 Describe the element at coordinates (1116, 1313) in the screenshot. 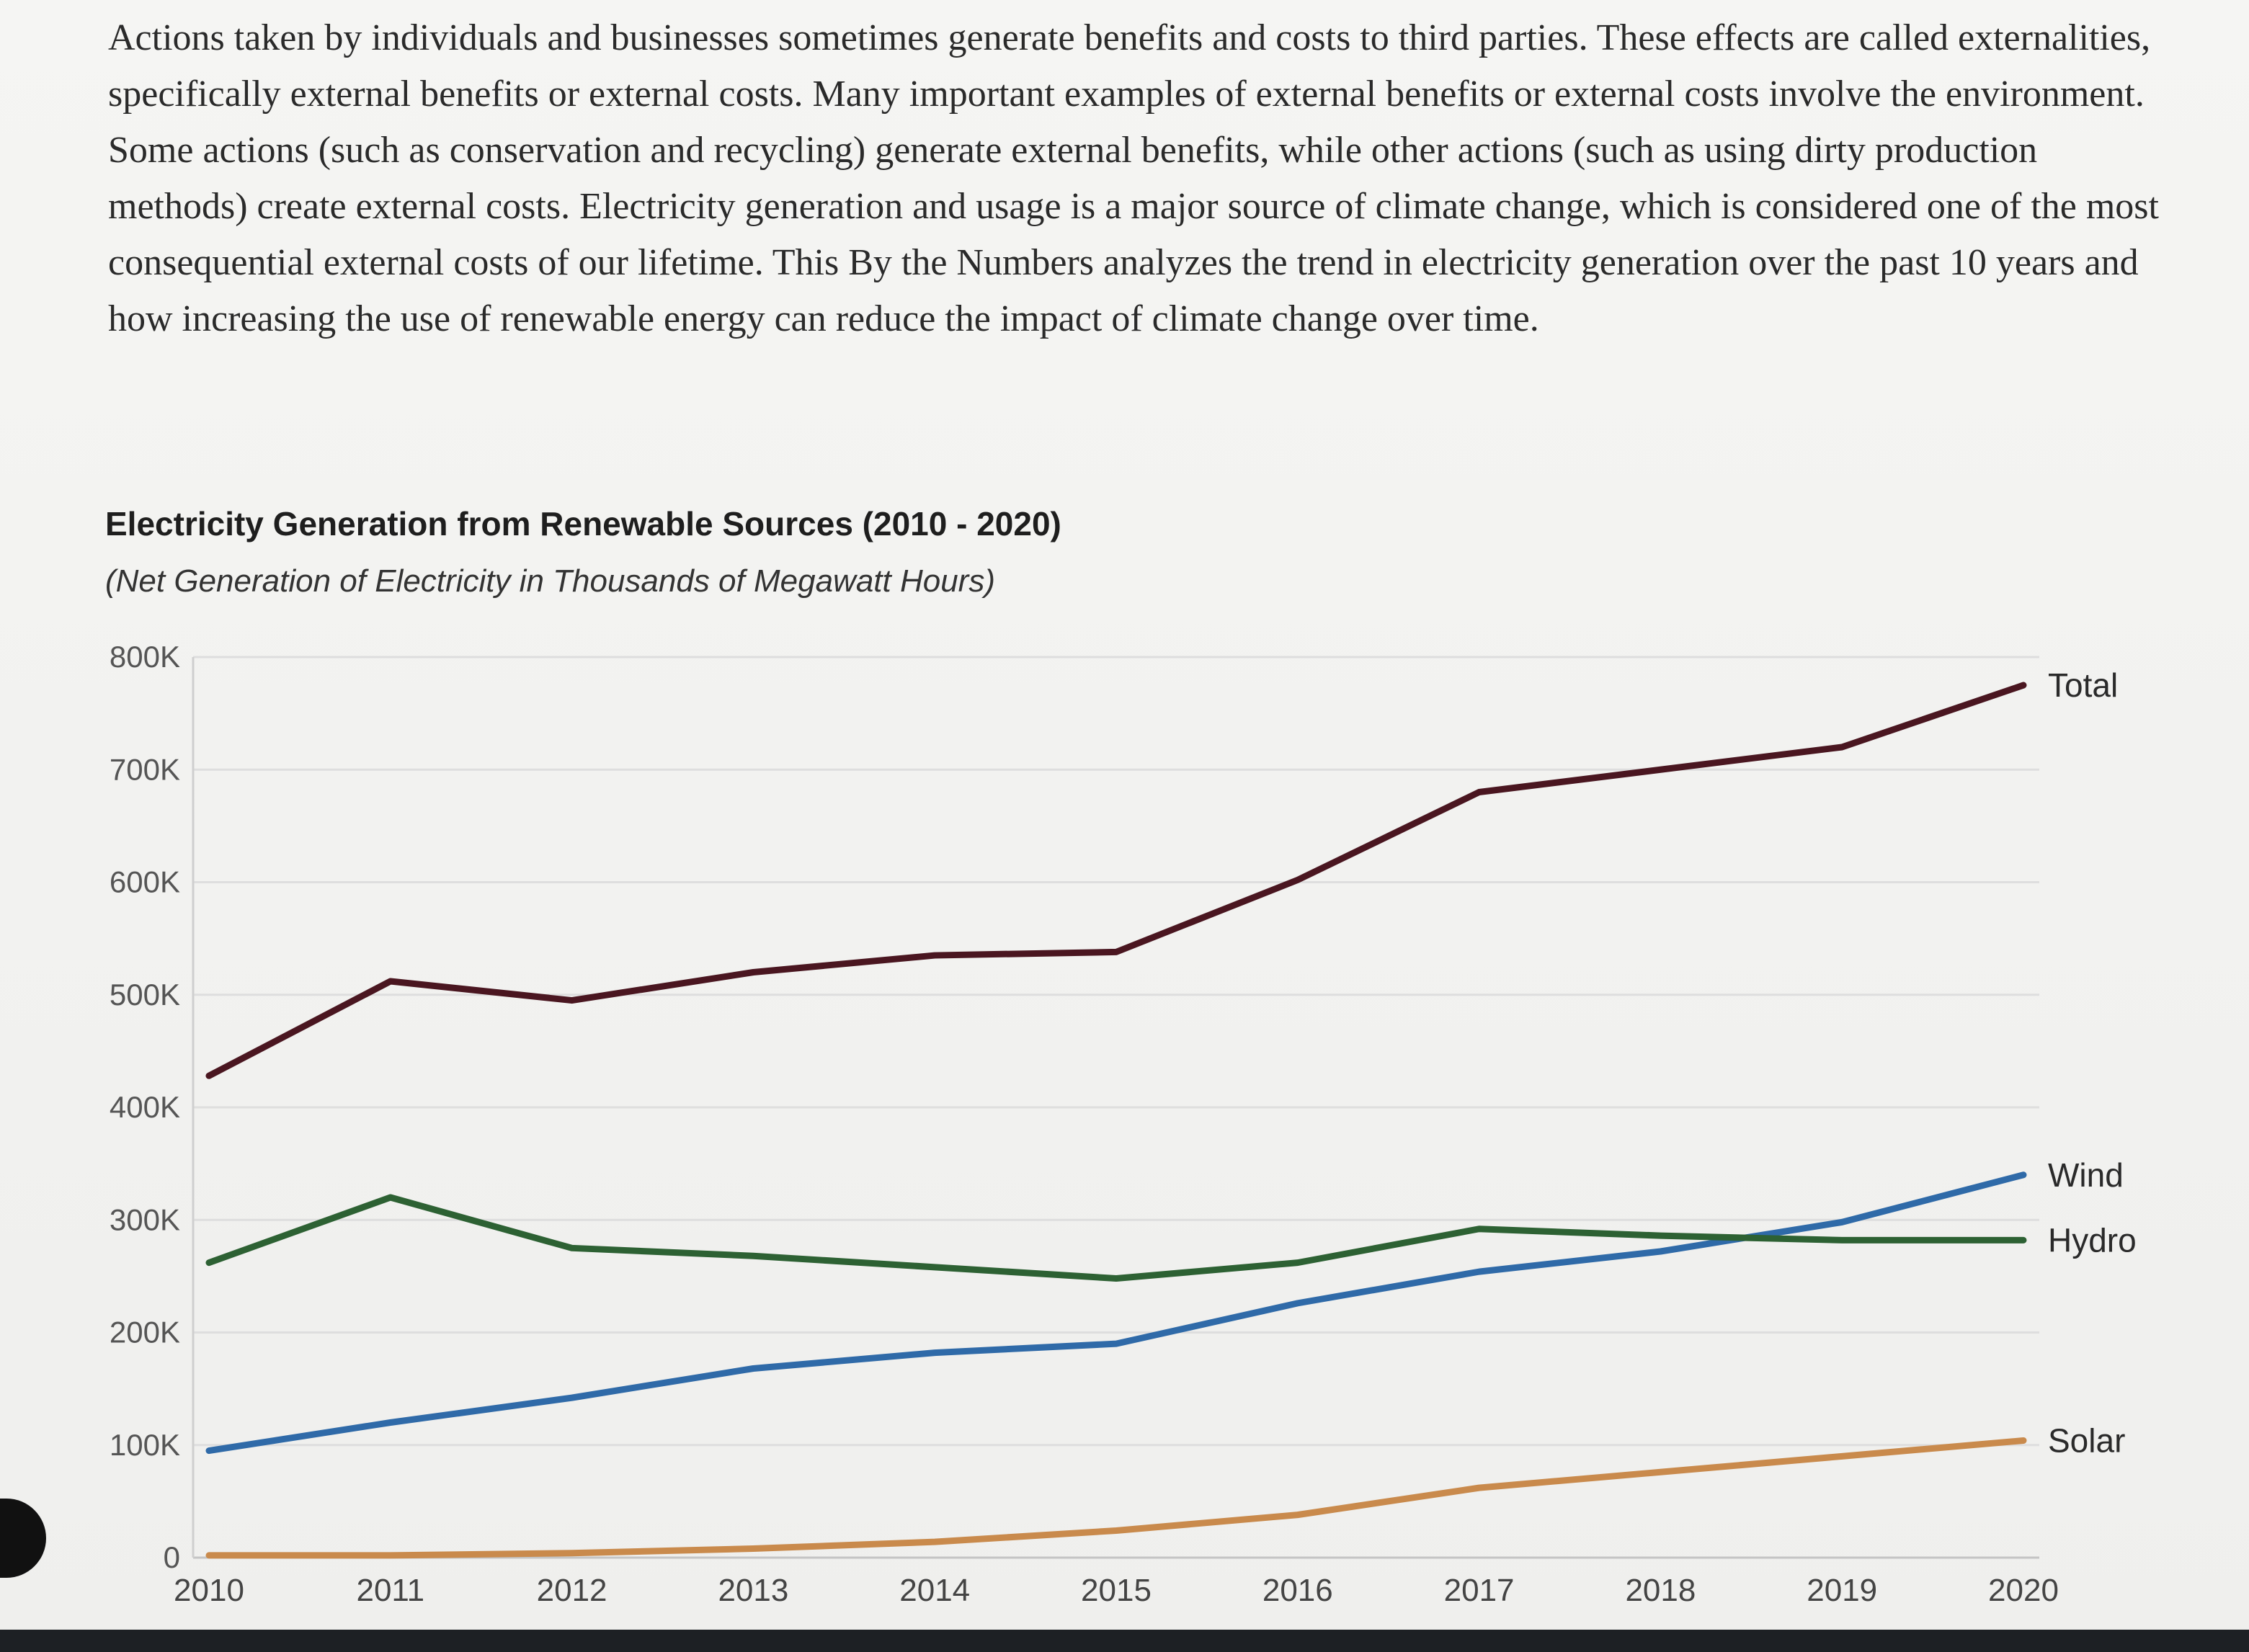

I see `series-line-wind` at that location.